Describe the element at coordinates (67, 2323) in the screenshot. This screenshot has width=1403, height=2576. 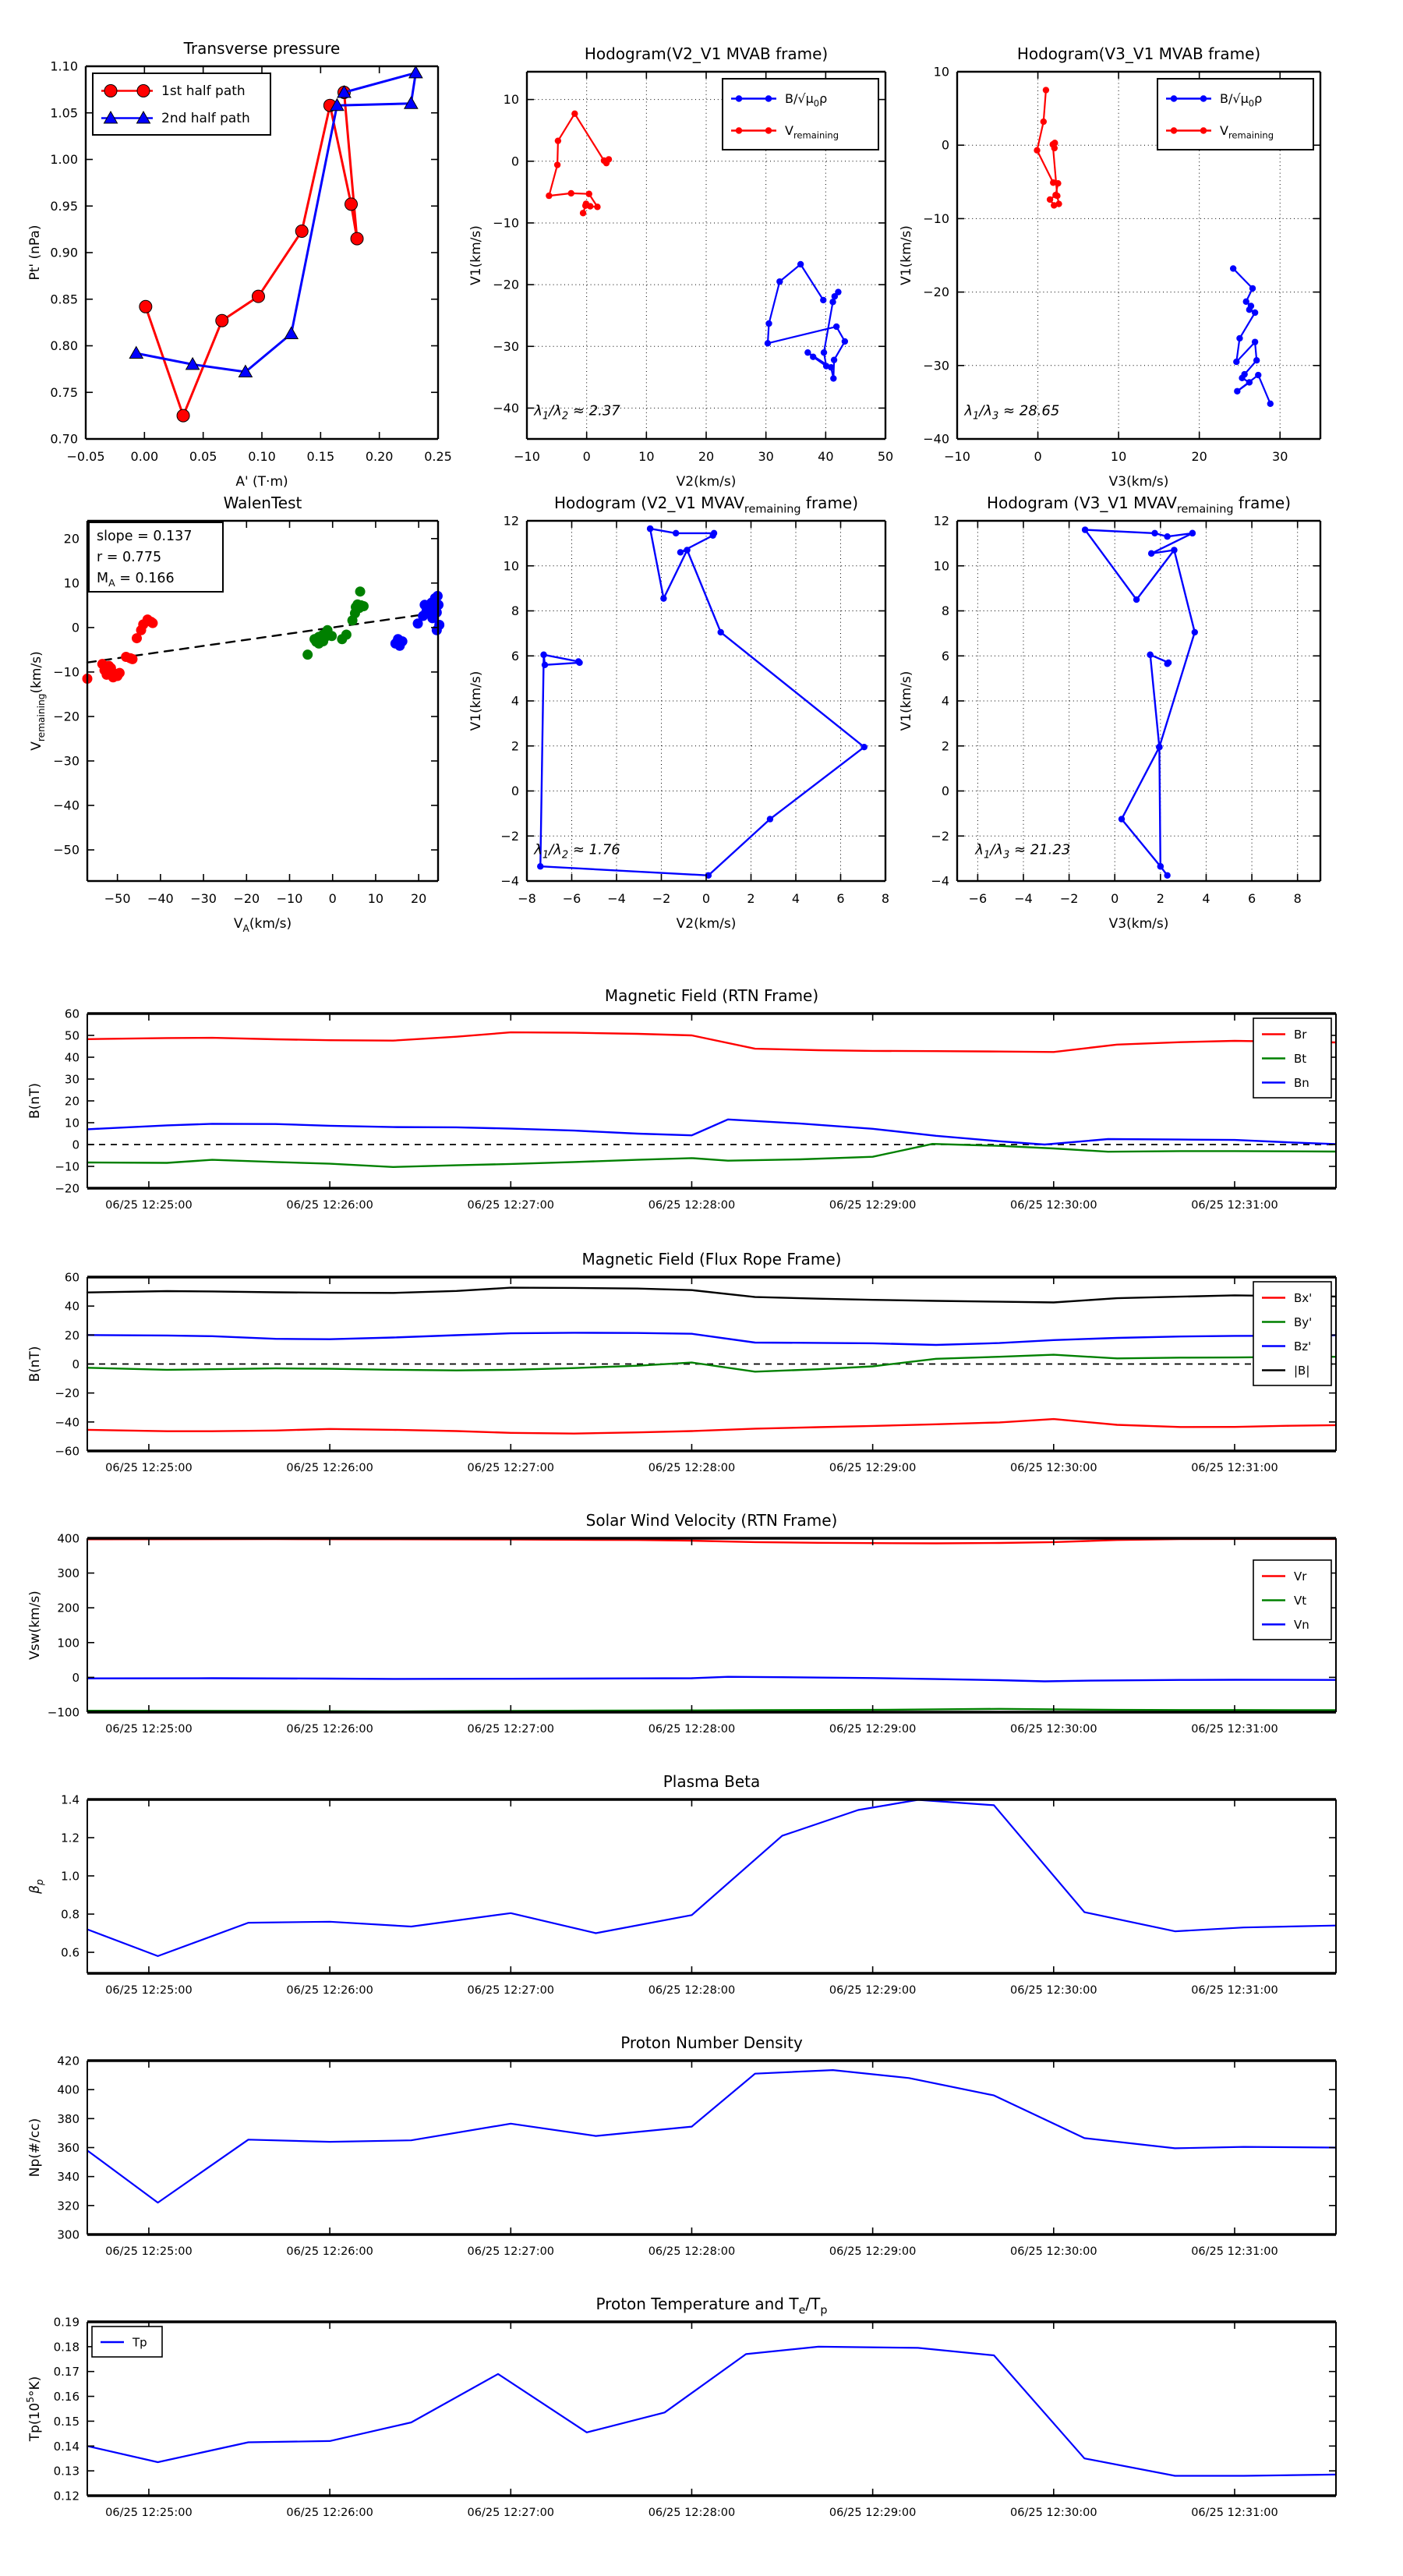
I see `svg-text: 0.19` at that location.